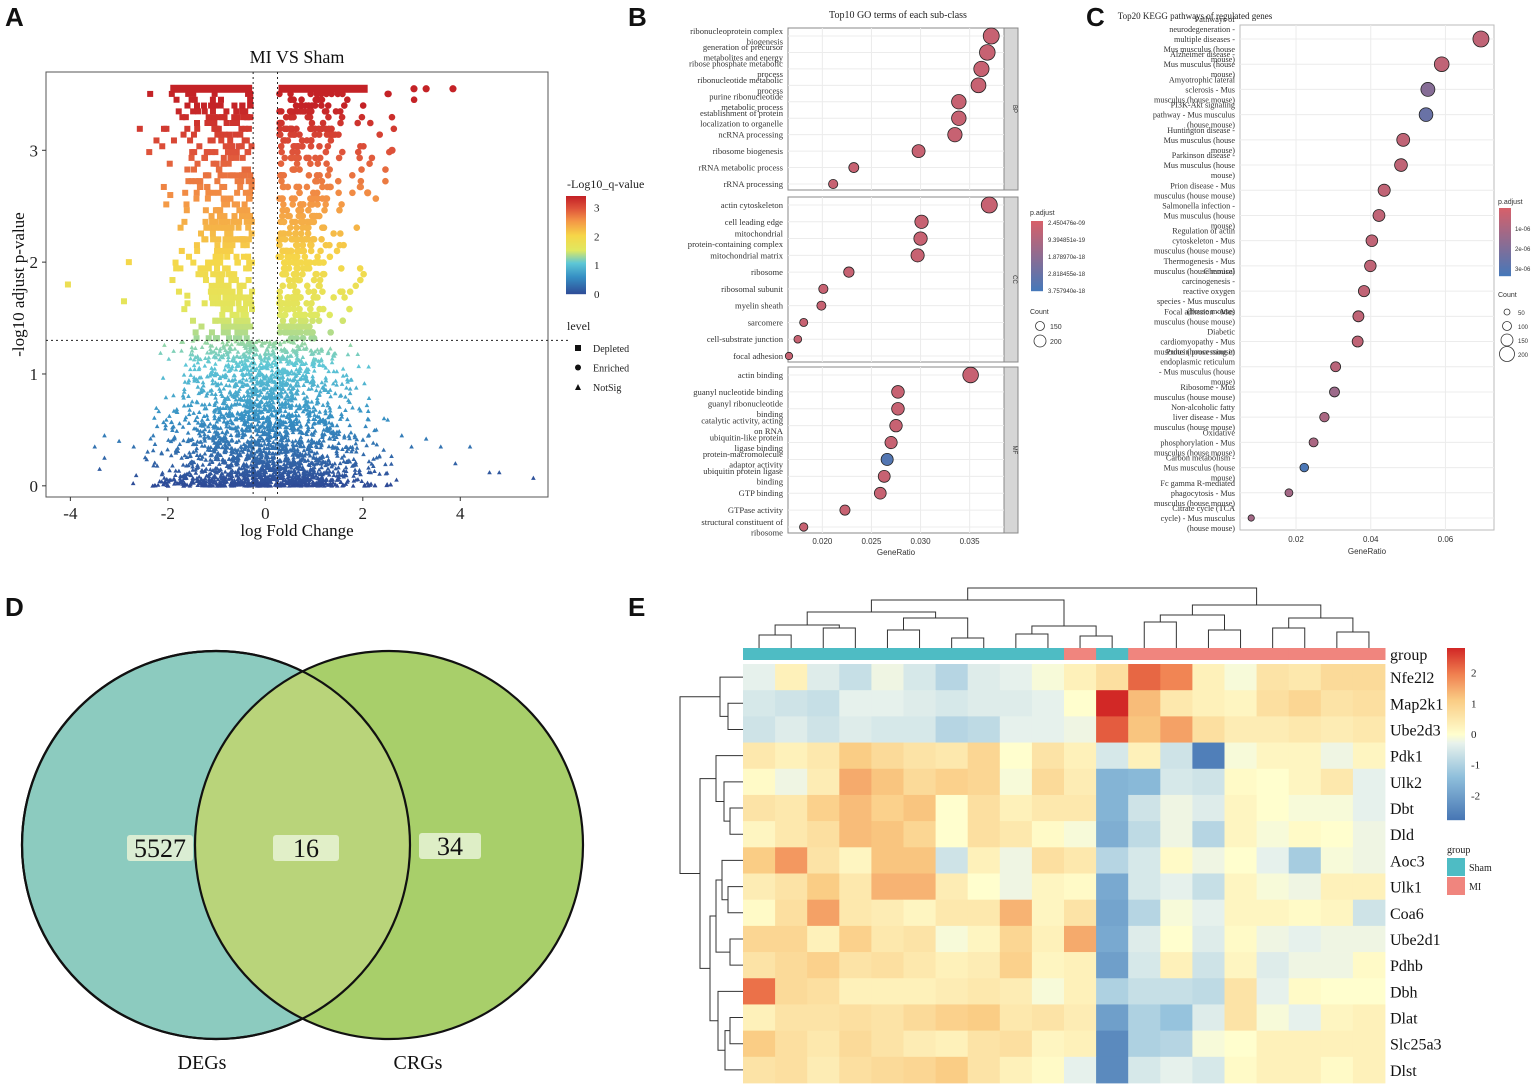 The image size is (1535, 1089). Describe the element at coordinates (1064, 617) in the screenshot. I see `column-dendrogram` at that location.